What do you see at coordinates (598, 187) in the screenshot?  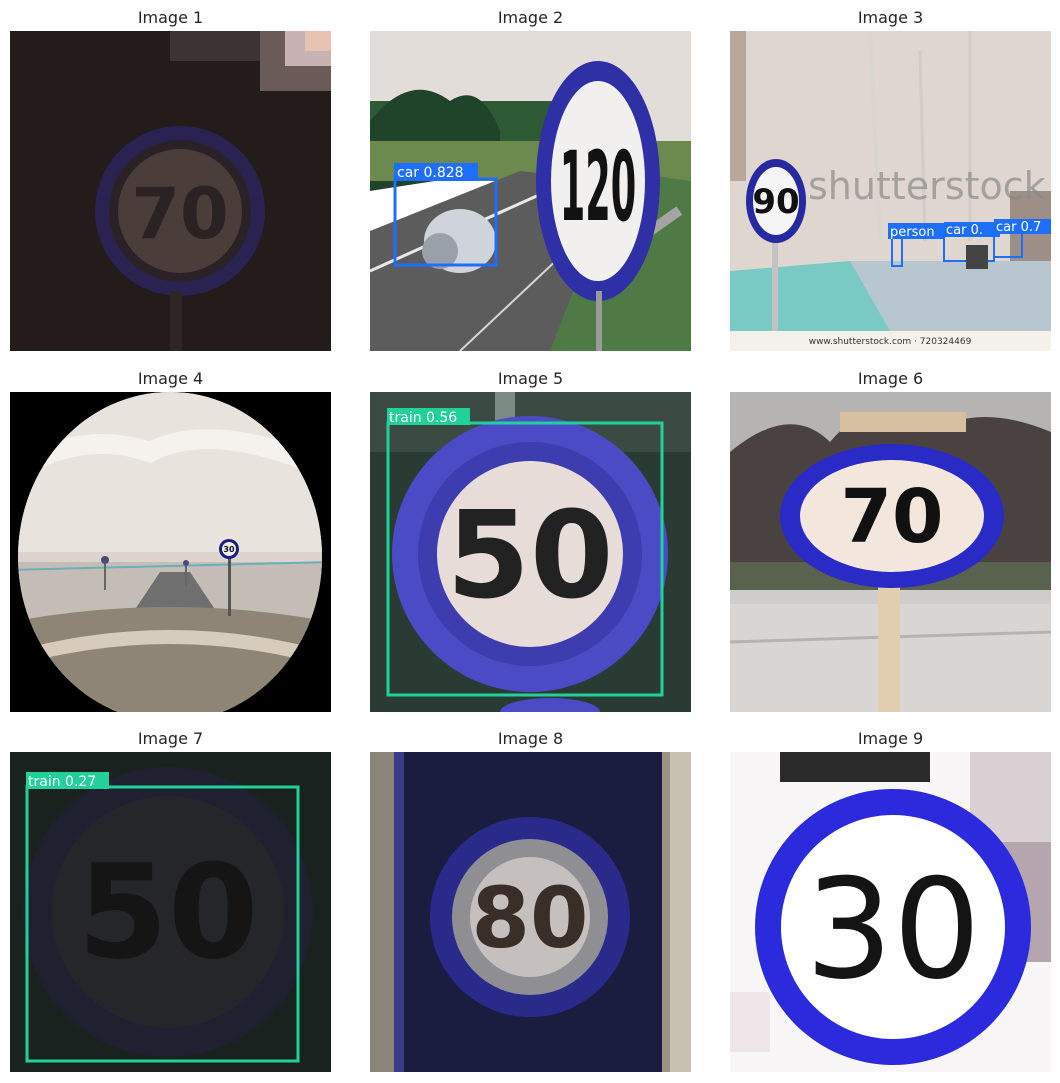 I see `sign-number-2: 120` at bounding box center [598, 187].